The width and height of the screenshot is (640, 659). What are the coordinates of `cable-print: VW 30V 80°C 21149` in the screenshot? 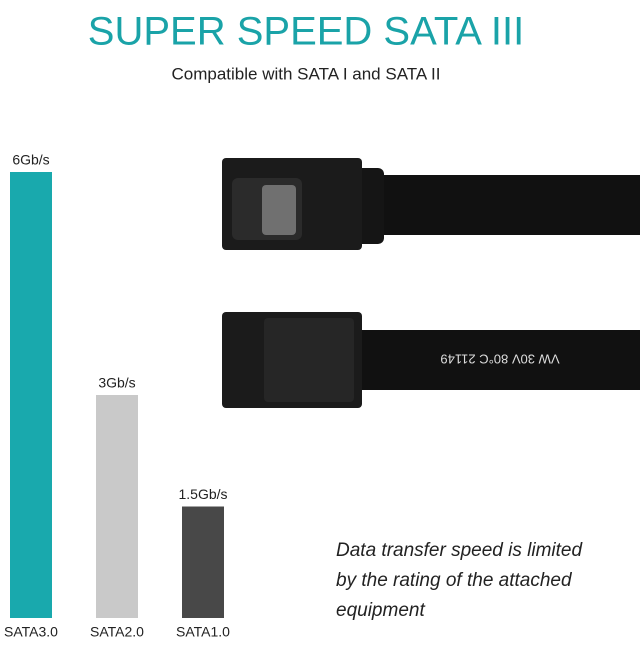 It's located at (499, 359).